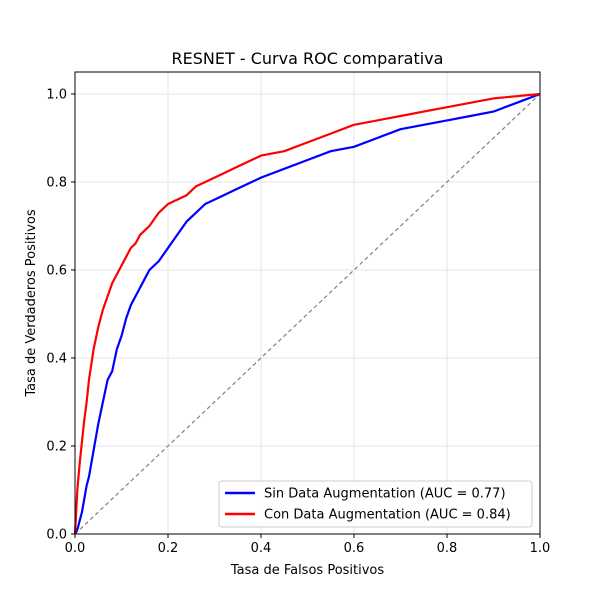 The image size is (600, 600). Describe the element at coordinates (56, 359) in the screenshot. I see `y-tick-label: 0.4` at that location.